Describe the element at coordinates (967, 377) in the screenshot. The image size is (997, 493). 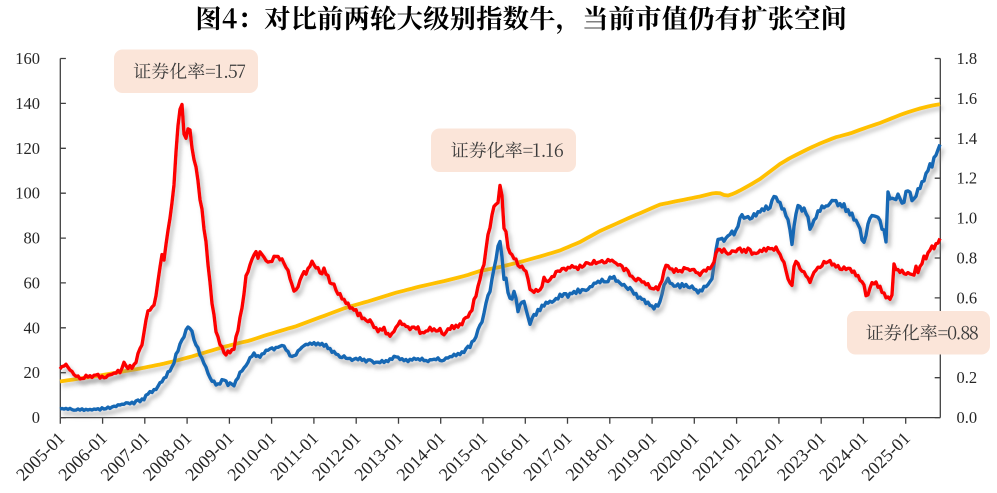
I see `svg-text: 0.2` at that location.